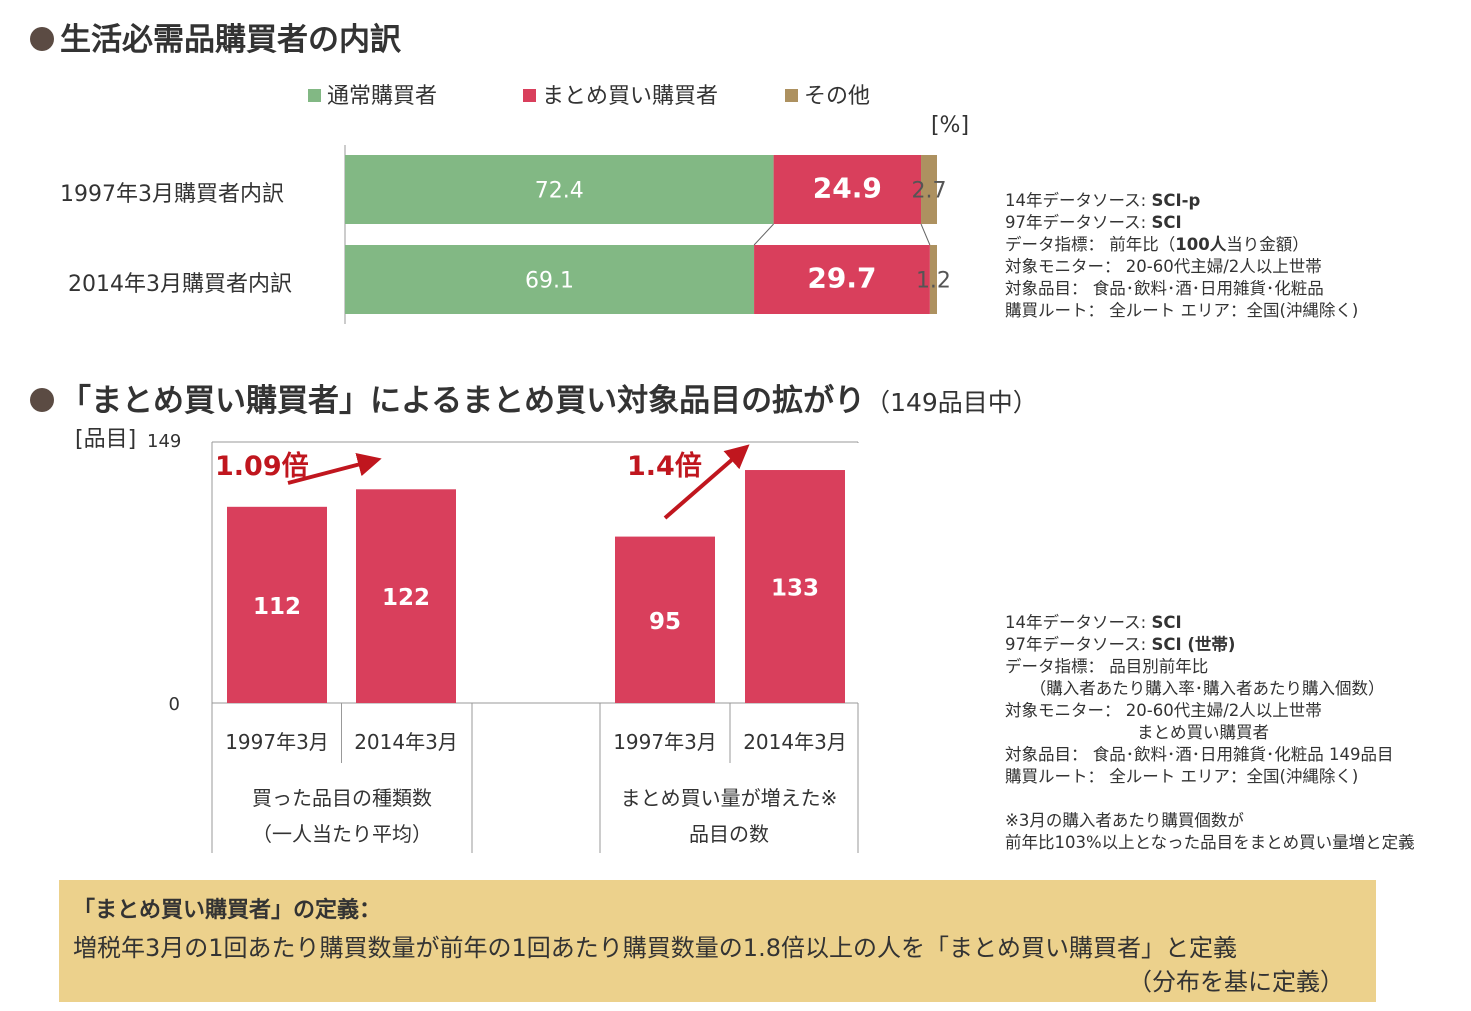 The height and width of the screenshot is (1011, 1471). I want to click on legend-item-bulk: まとめ買い購買者, so click(620, 94).